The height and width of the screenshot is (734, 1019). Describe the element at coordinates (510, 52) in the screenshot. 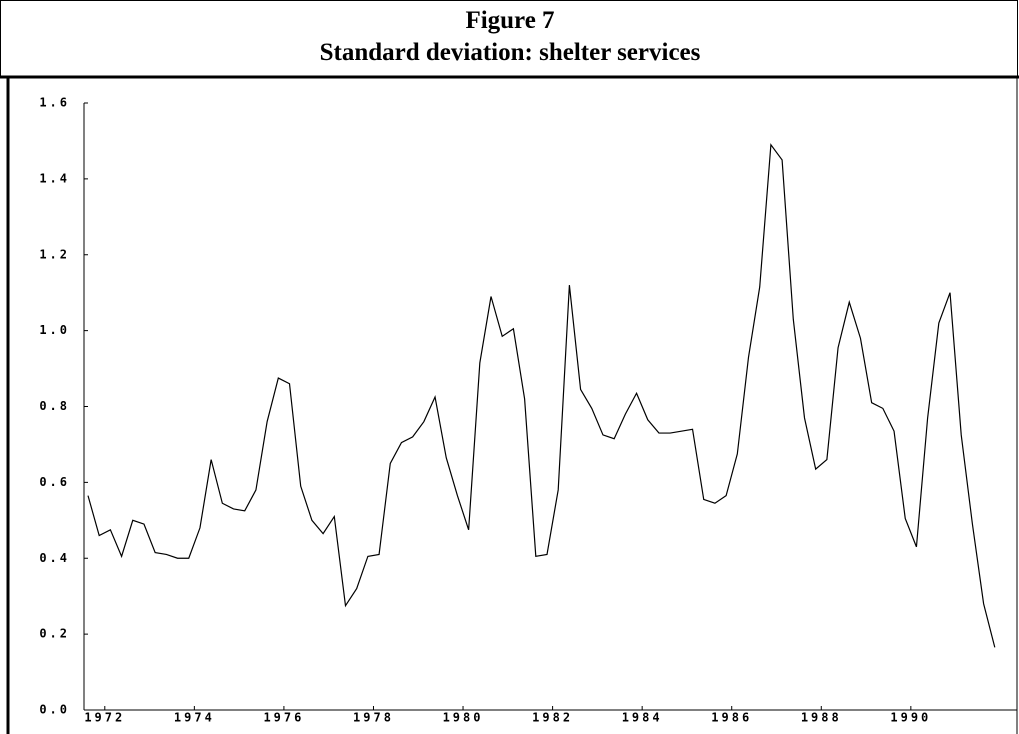

I see `chart-subtitle: Standard deviation: shelter services` at that location.